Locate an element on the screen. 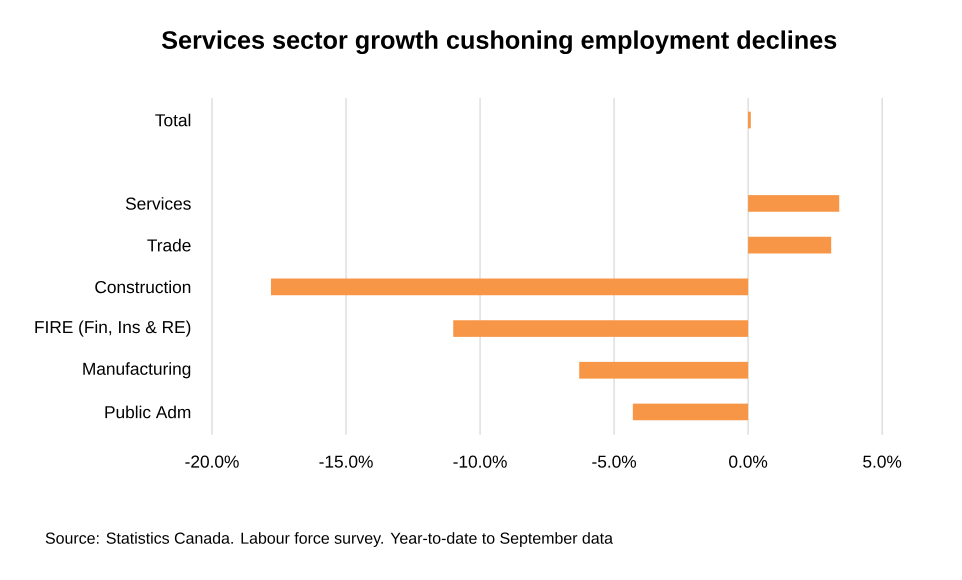 This screenshot has width=962, height=580. chart-title: Services sector growth cushoning employment declines is located at coordinates (499, 42).